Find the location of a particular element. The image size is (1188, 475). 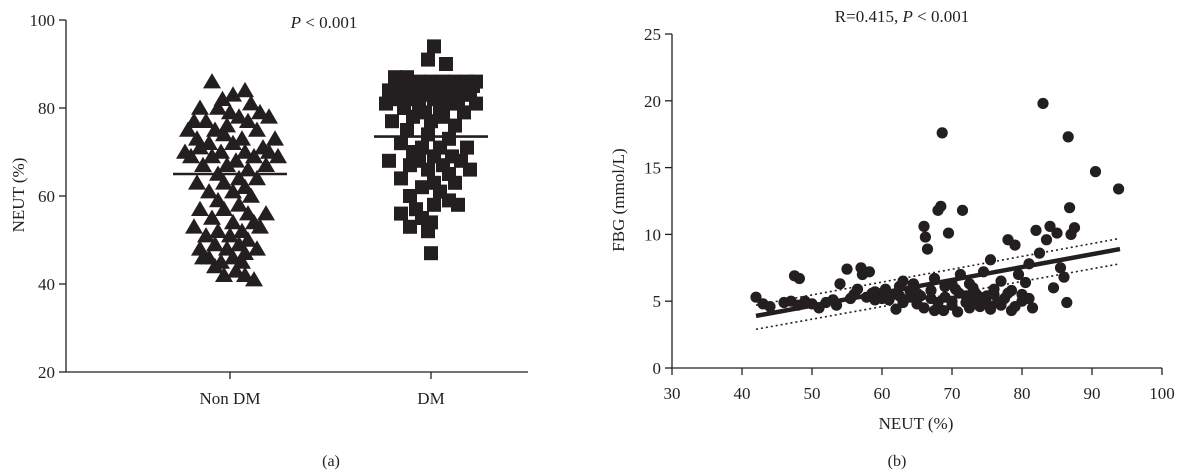

panel-b-correlation-annotation: R=0.415, P < 0.001 is located at coordinates (902, 16).